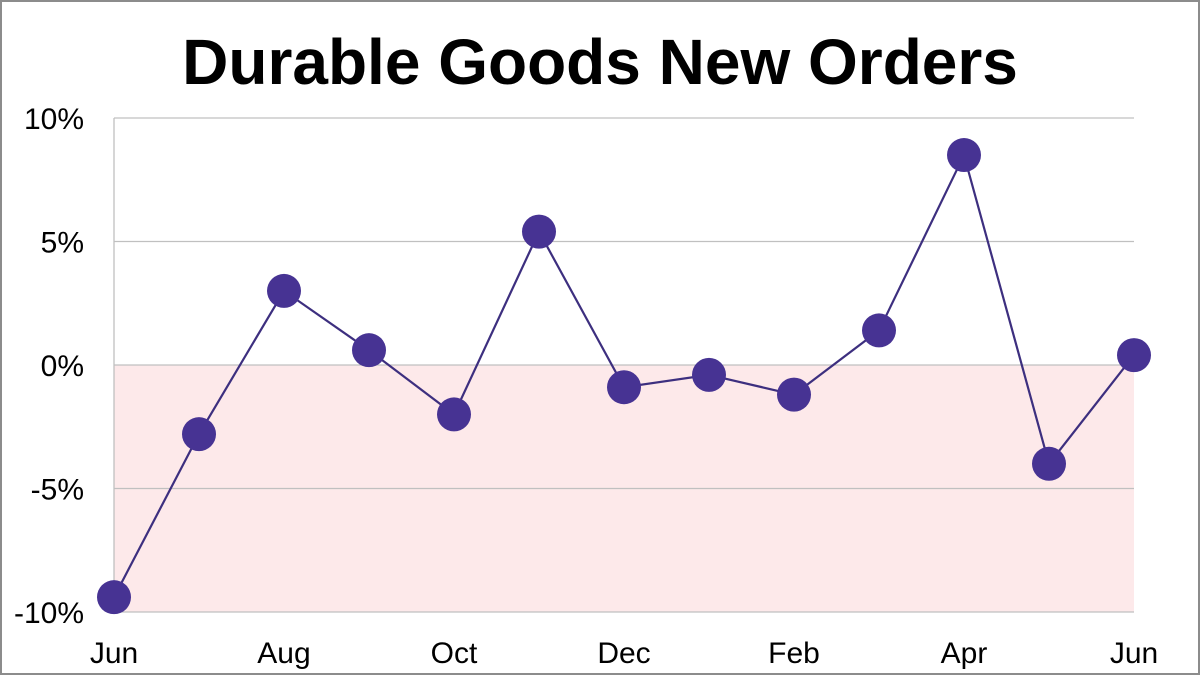 This screenshot has height=675, width=1200. I want to click on y-tick-label: 10%, so click(54, 119).